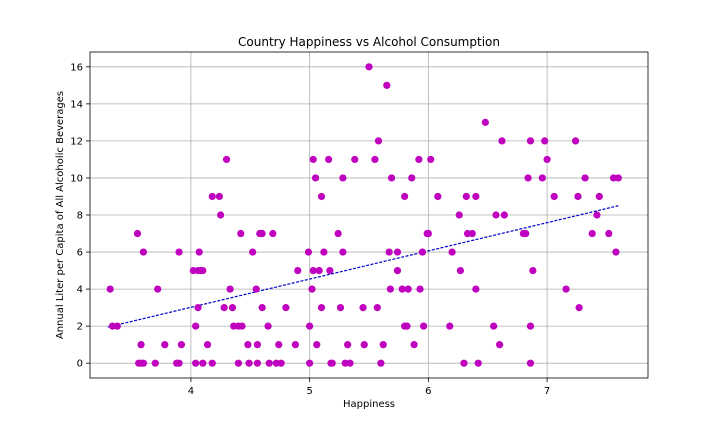  I want to click on x-tick-label: 7, so click(547, 391).